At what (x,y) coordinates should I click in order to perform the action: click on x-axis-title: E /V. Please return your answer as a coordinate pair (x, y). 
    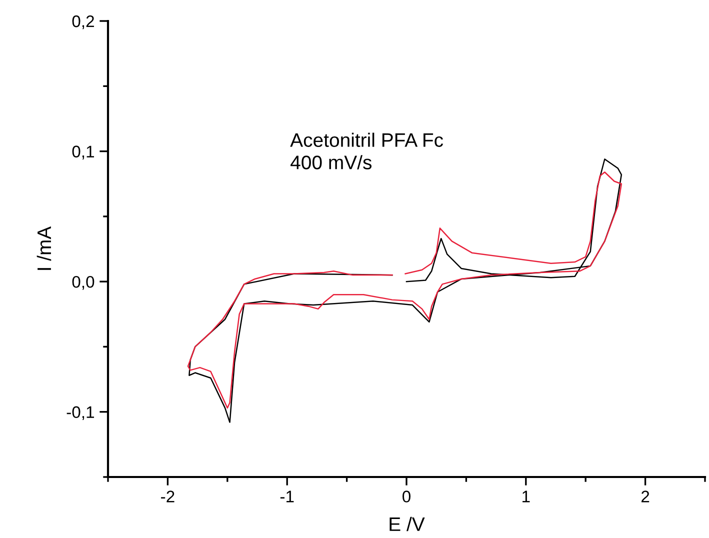
    Looking at the image, I should click on (407, 524).